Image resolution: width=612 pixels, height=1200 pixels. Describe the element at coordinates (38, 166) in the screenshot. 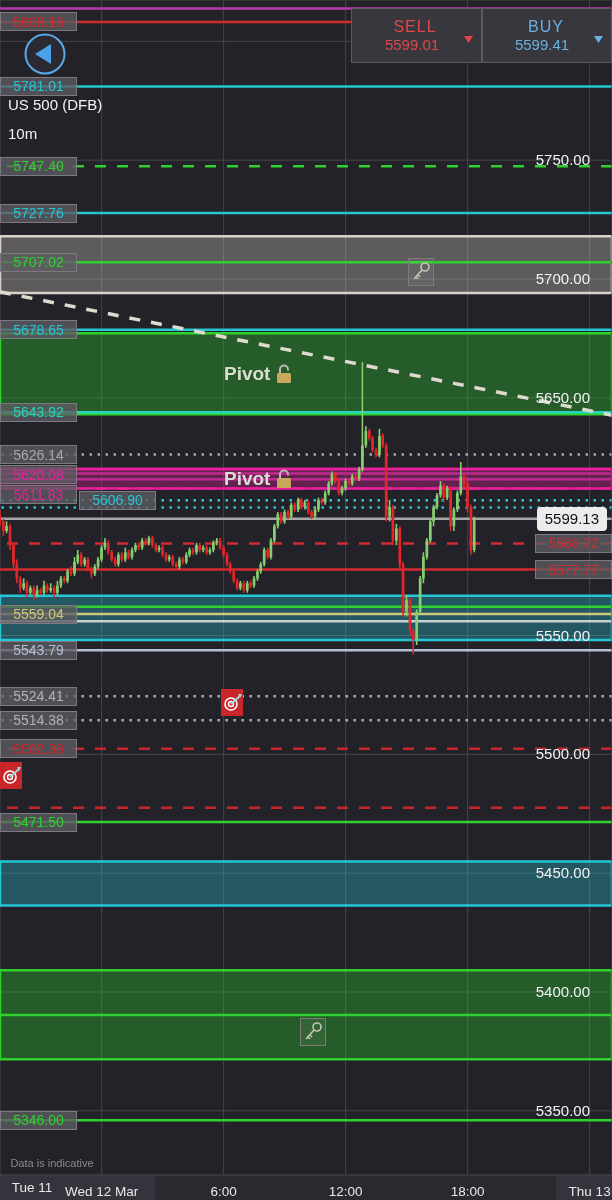

I see `ref-line-label: 5747.40` at that location.